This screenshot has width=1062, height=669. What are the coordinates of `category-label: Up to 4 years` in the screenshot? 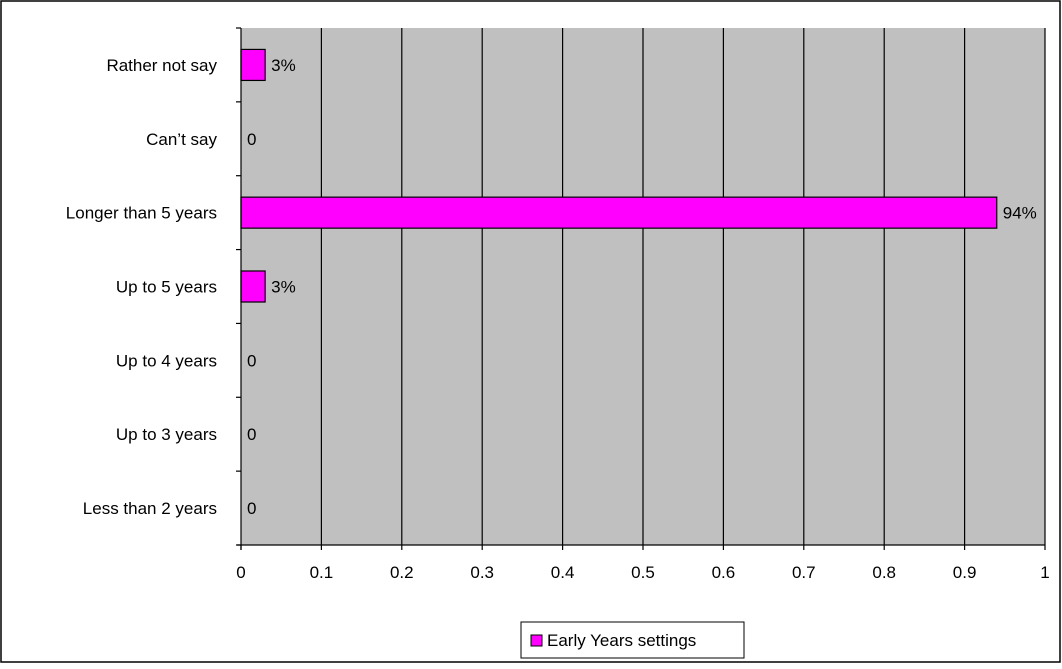 It's located at (166, 360).